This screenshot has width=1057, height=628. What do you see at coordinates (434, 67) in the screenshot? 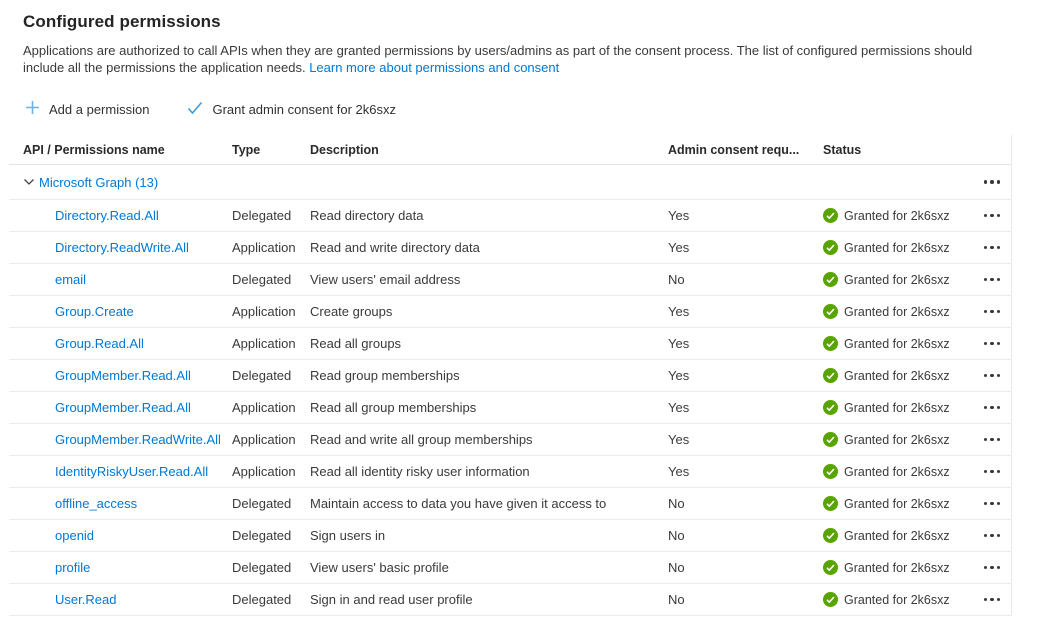
I see `learn-more-link: Learn more about permissions and consent` at bounding box center [434, 67].